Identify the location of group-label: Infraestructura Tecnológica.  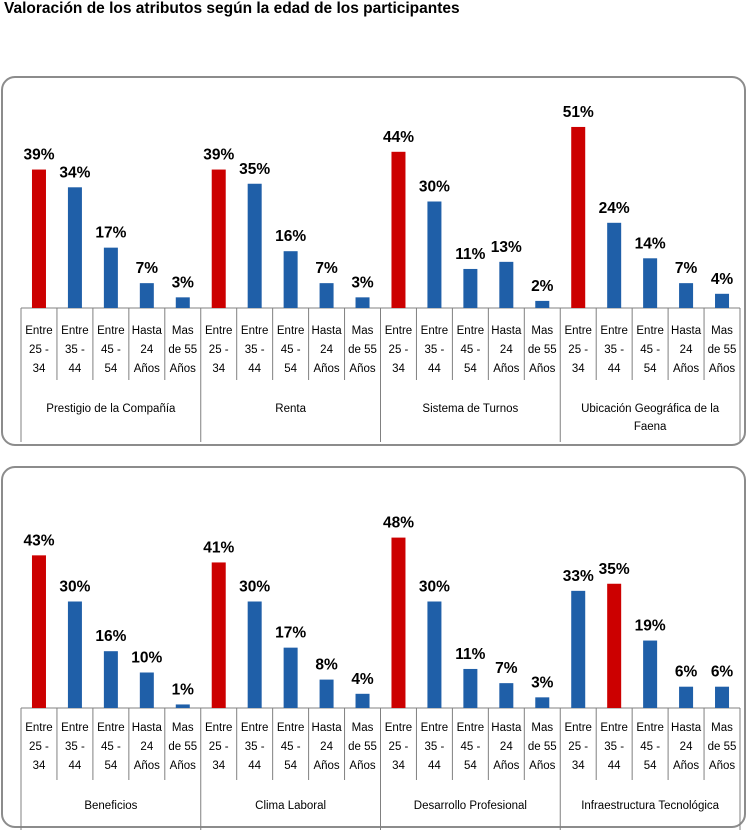
(650, 806).